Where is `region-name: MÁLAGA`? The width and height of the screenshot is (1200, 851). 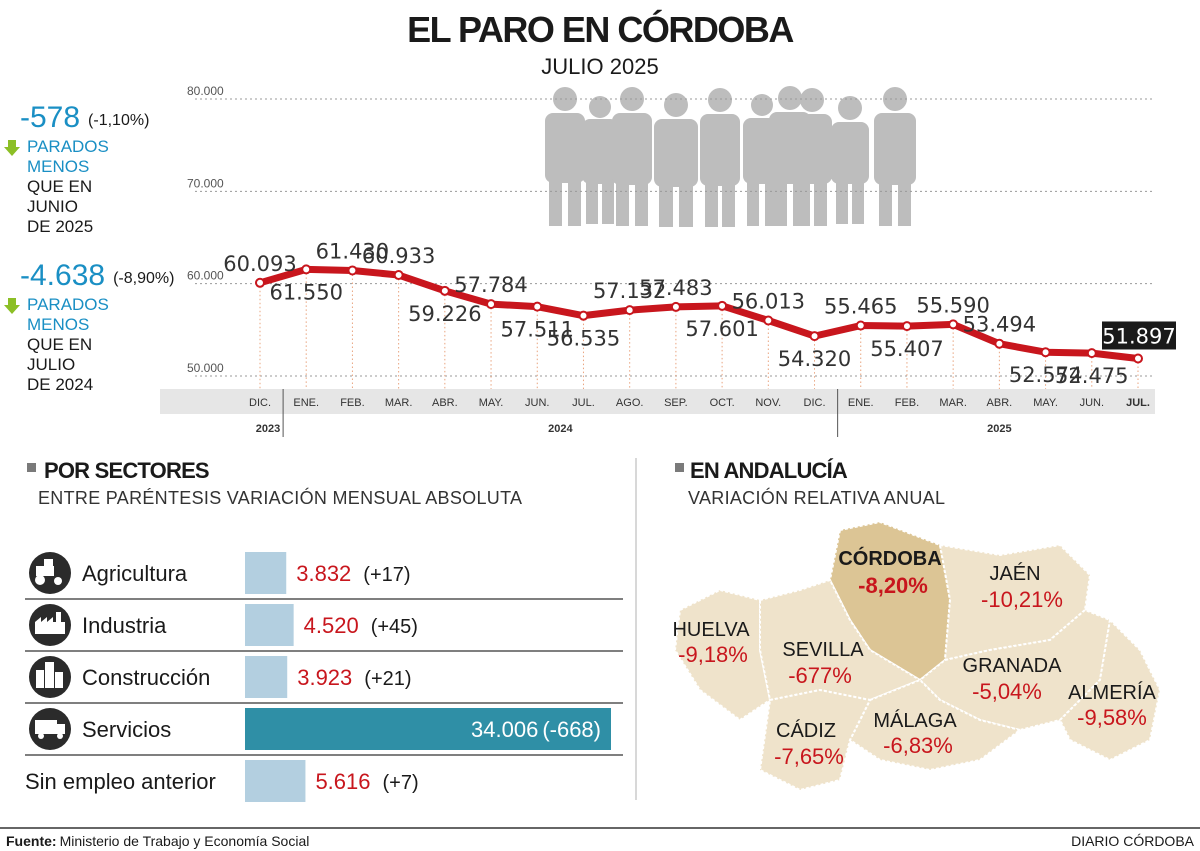 region-name: MÁLAGA is located at coordinates (915, 720).